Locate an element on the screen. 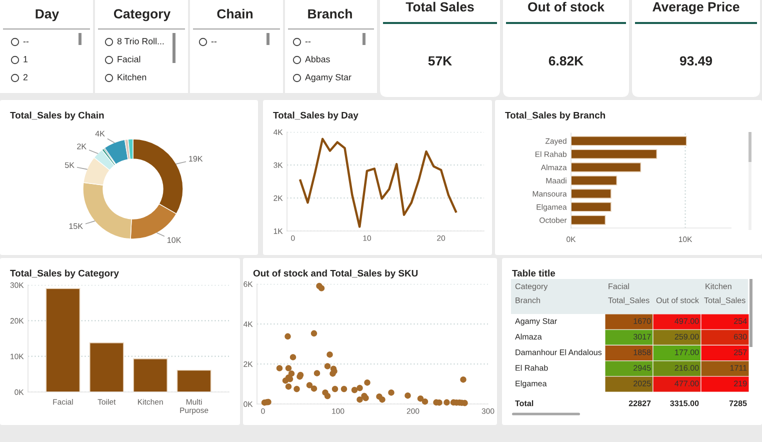  data-label: 1670 is located at coordinates (642, 321).